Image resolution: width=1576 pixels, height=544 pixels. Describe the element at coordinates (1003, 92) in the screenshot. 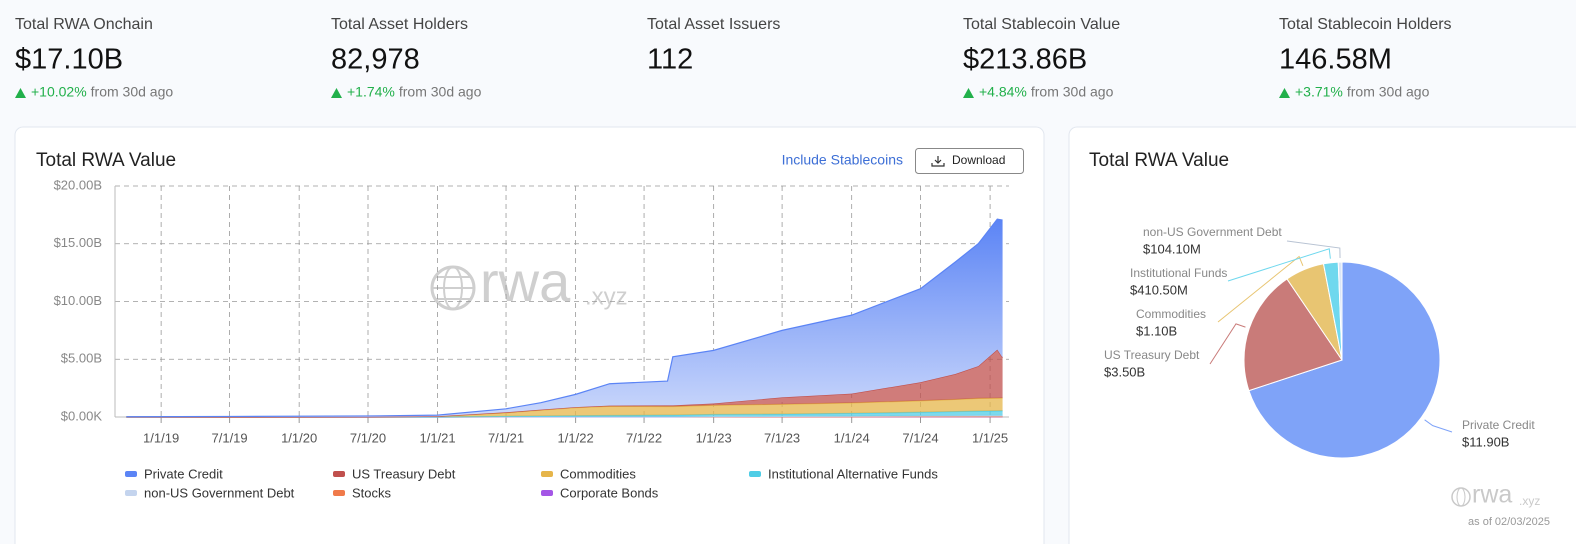

I see `stat-change: +4.84%` at that location.